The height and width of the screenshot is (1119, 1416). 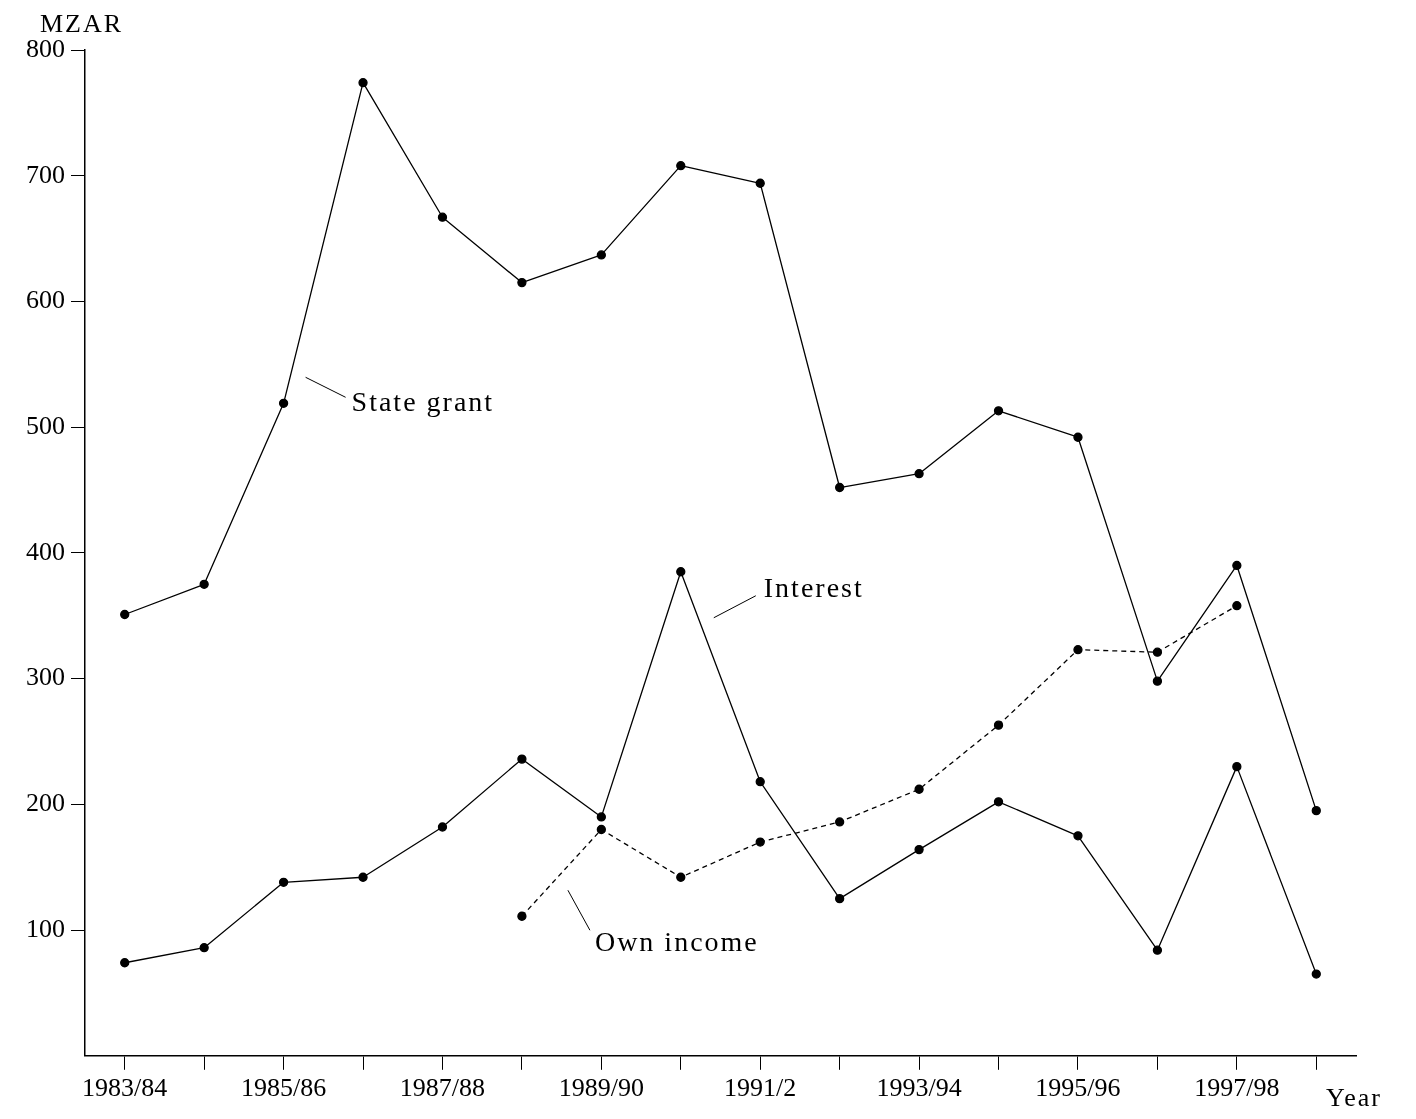 What do you see at coordinates (45, 803) in the screenshot?
I see `y-tick-label: 200` at bounding box center [45, 803].